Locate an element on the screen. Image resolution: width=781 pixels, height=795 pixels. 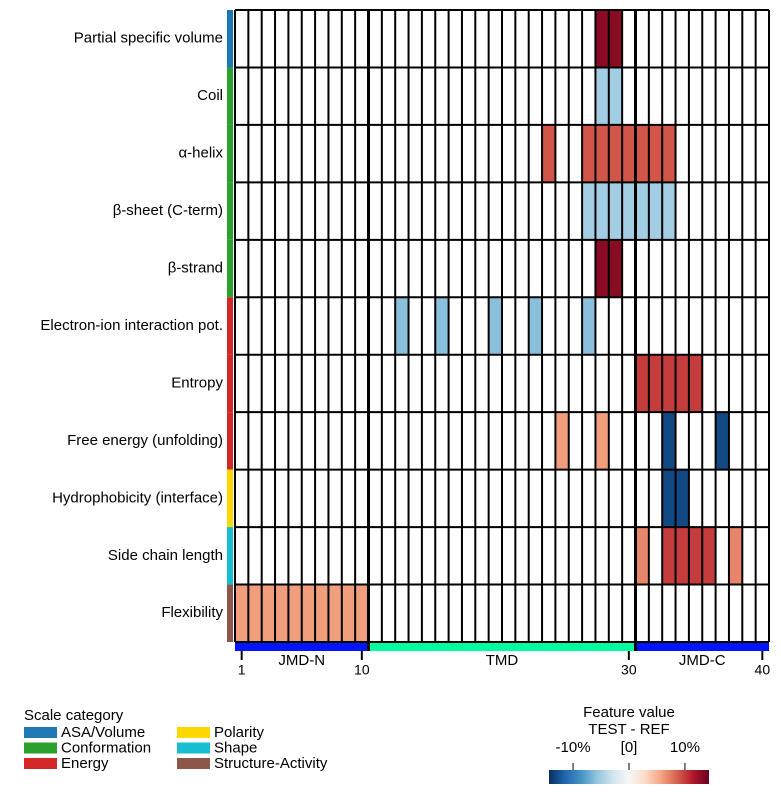
legend-label: Conformation is located at coordinates (106, 747).